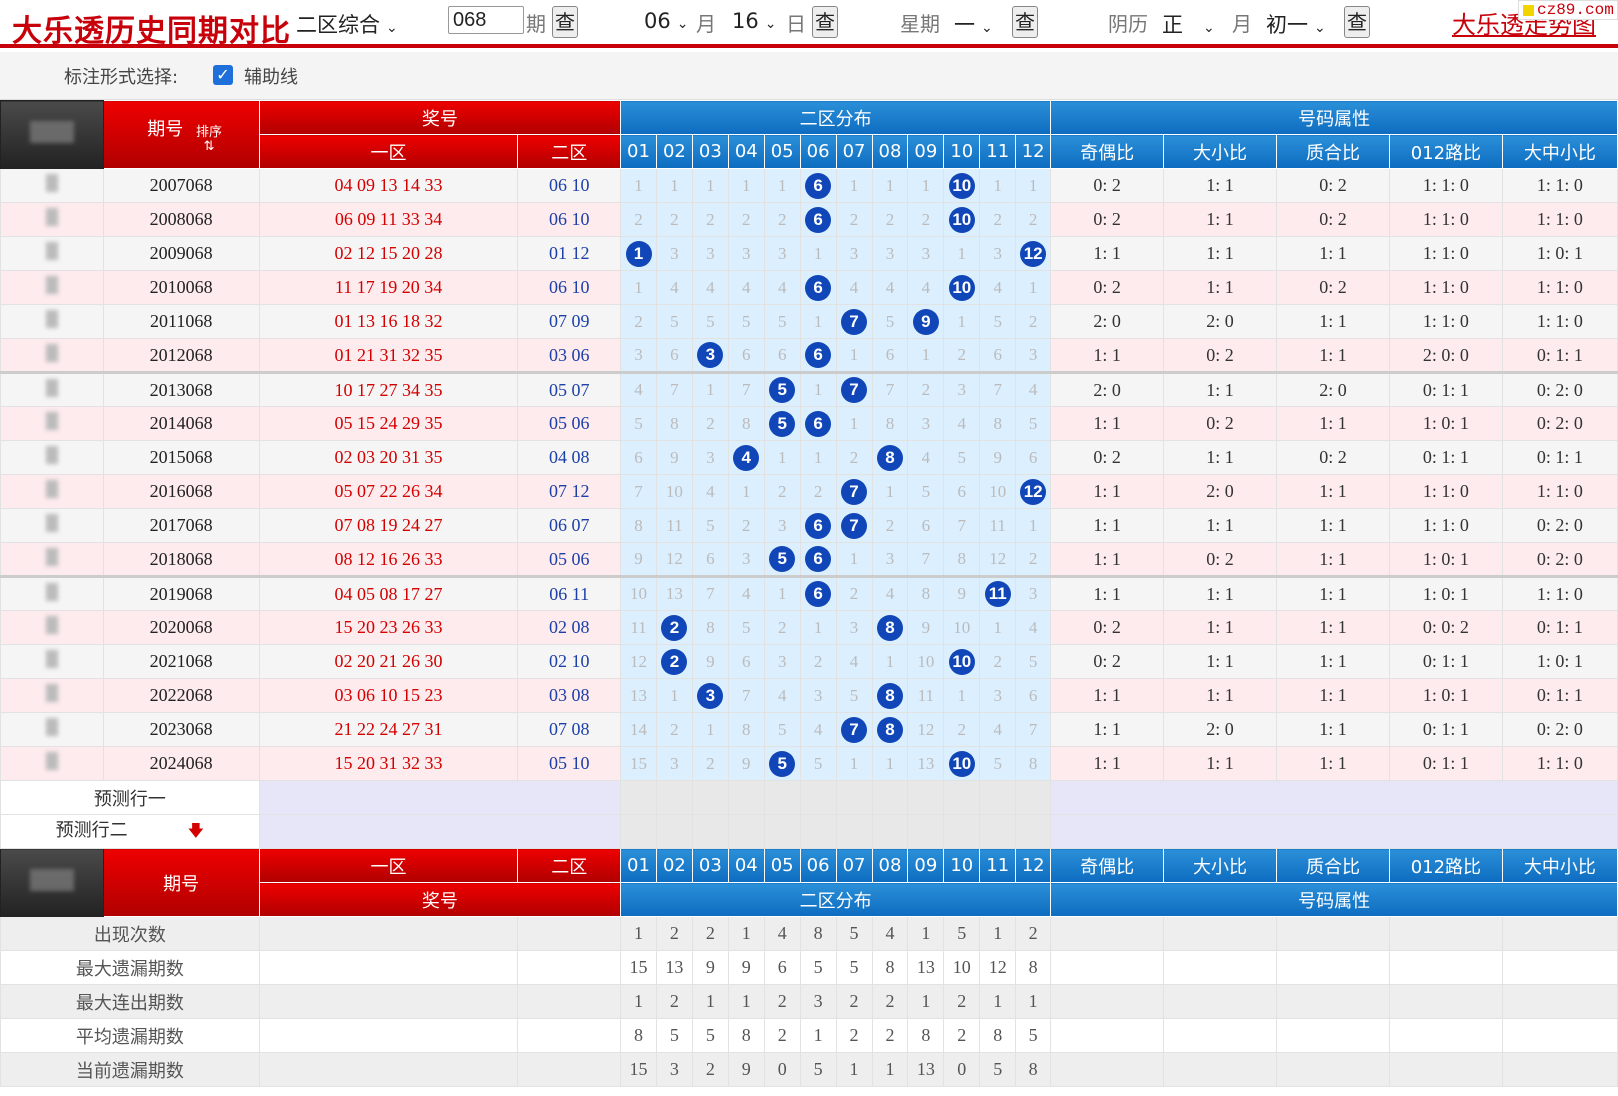 This screenshot has width=1618, height=1096. What do you see at coordinates (710, 627) in the screenshot?
I see `dist-cell: 8` at bounding box center [710, 627].